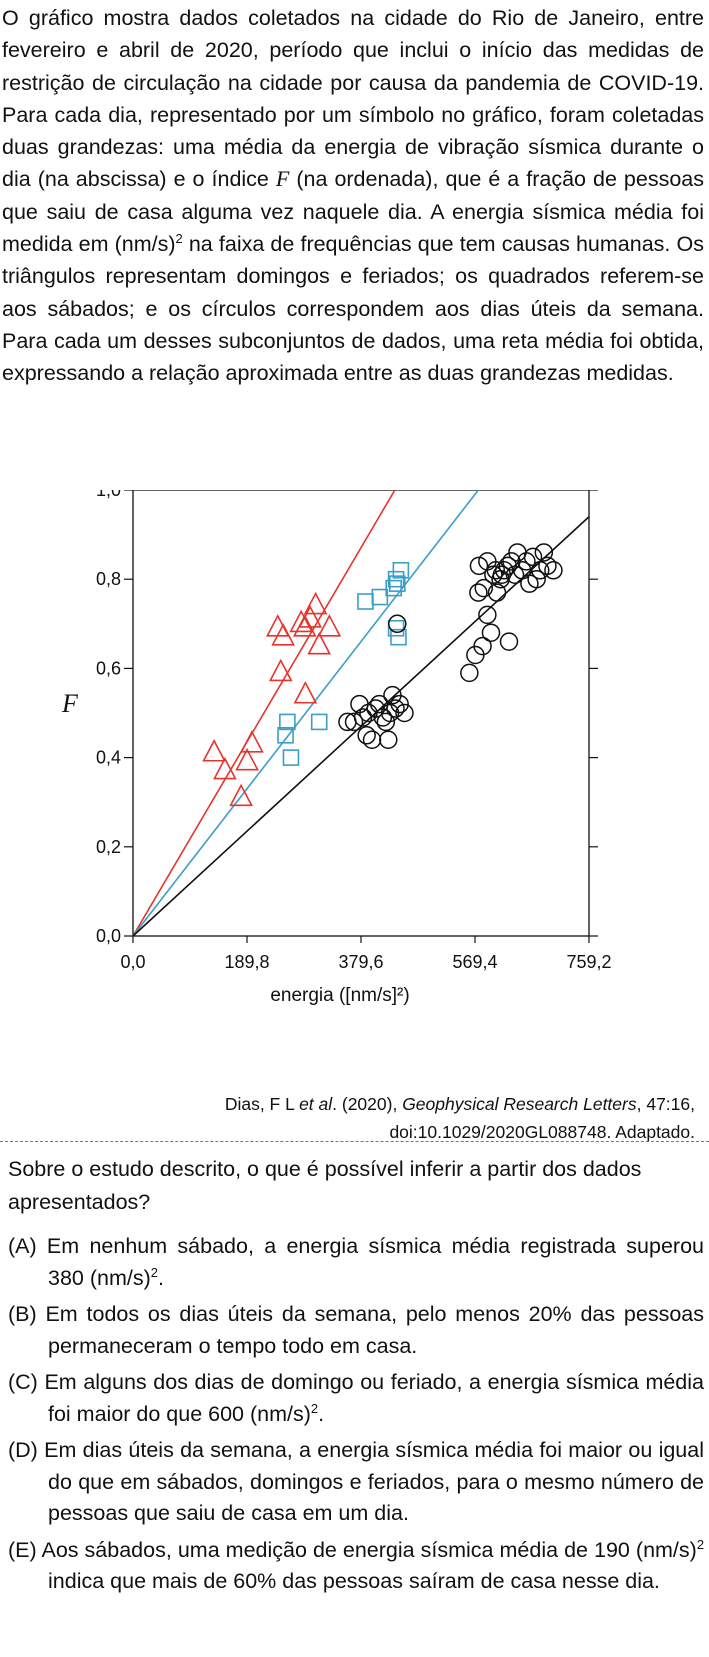 The height and width of the screenshot is (1657, 709). What do you see at coordinates (108, 847) in the screenshot?
I see `y-tick-label: 0,2` at bounding box center [108, 847].